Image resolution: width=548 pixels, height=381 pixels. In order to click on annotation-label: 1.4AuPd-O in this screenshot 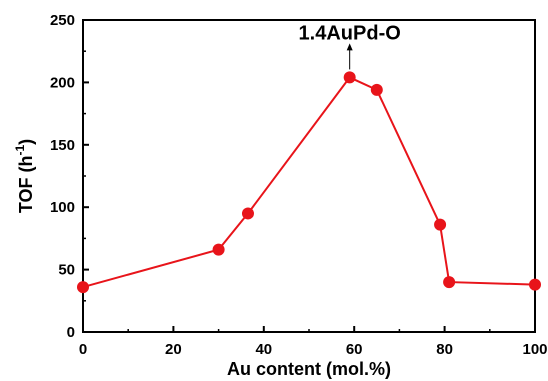, I will do `click(350, 33)`.